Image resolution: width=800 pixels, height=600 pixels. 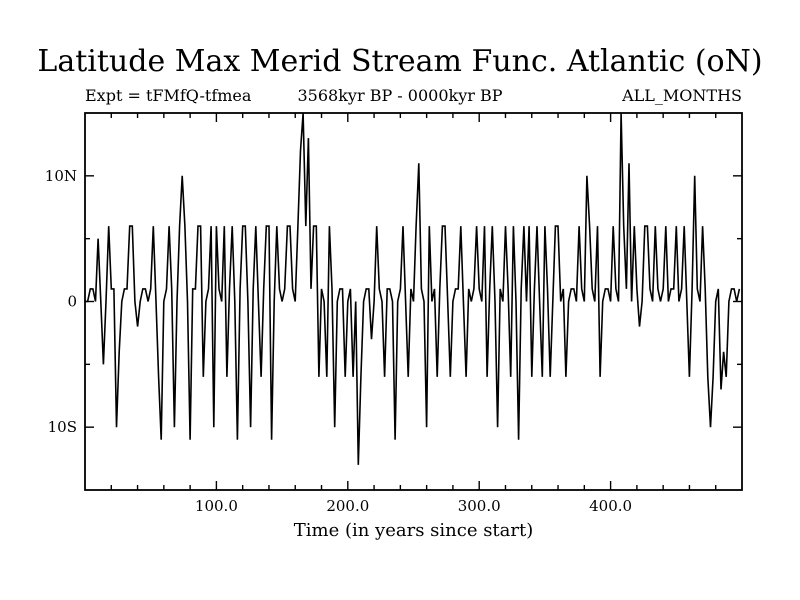 What do you see at coordinates (72, 302) in the screenshot?
I see `y-tick-label: 0` at bounding box center [72, 302].